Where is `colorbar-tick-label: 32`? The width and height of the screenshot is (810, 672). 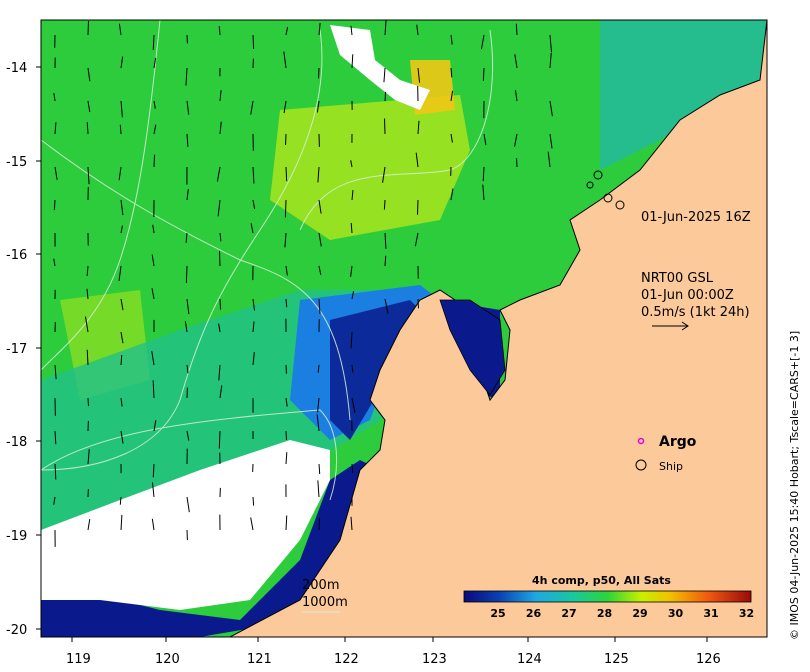 colorbar-tick-label: 32 is located at coordinates (746, 613).